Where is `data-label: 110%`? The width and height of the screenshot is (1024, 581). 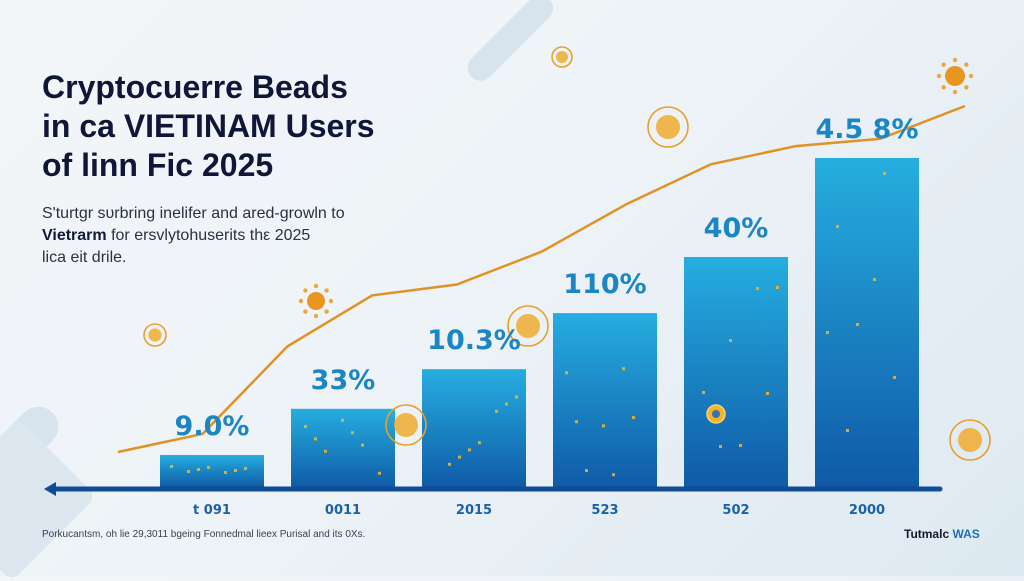 data-label: 110% is located at coordinates (604, 284).